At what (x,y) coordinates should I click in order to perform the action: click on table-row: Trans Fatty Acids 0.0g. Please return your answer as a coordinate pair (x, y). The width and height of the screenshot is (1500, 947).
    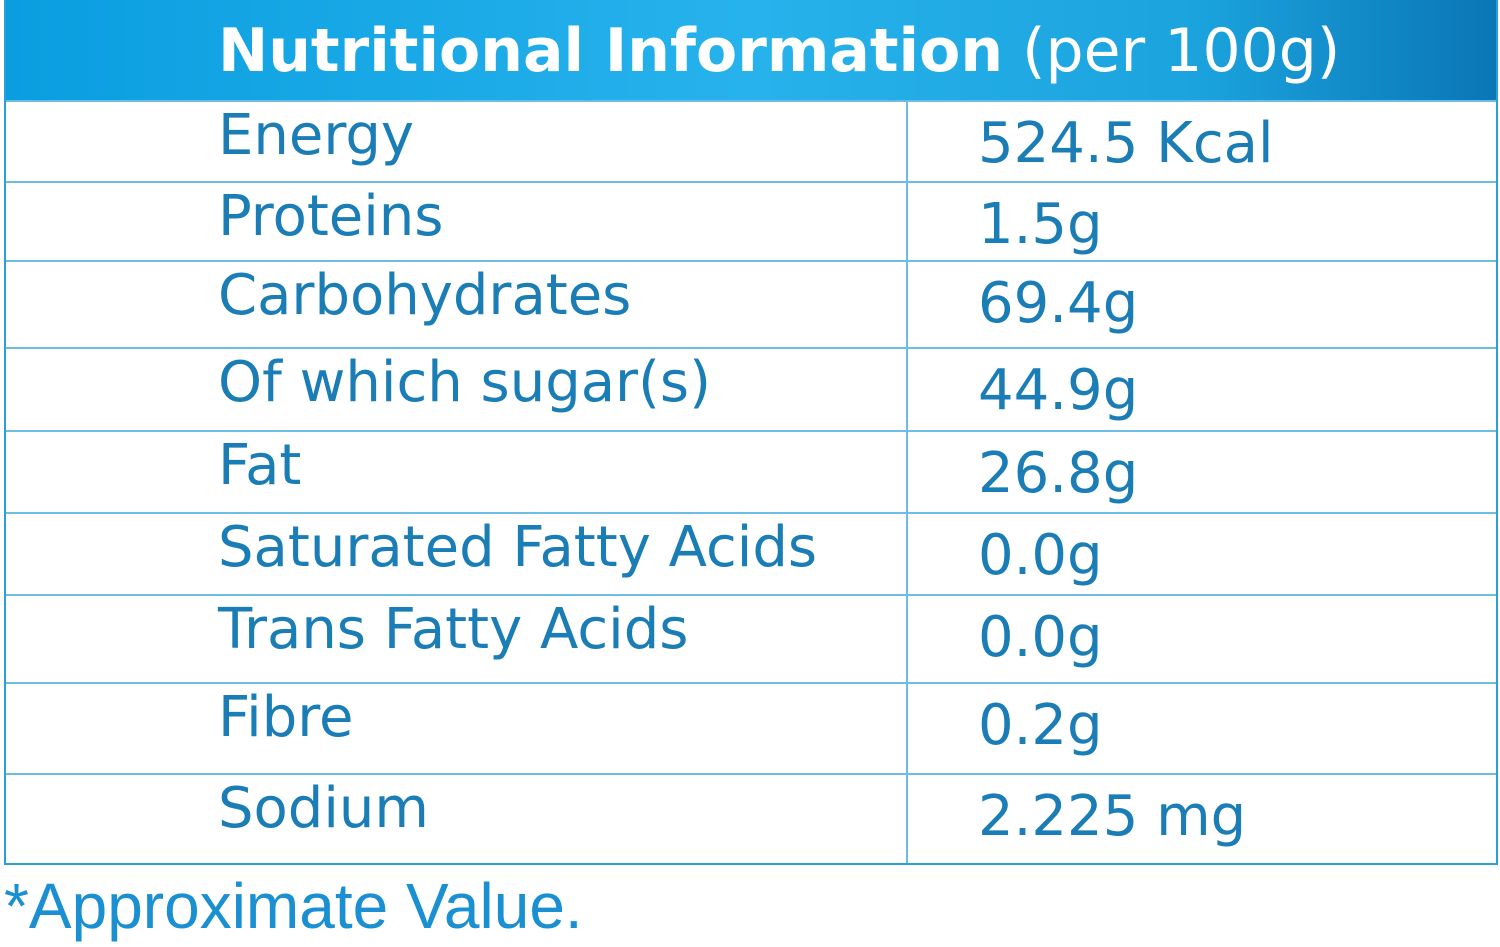
    Looking at the image, I should click on (751, 639).